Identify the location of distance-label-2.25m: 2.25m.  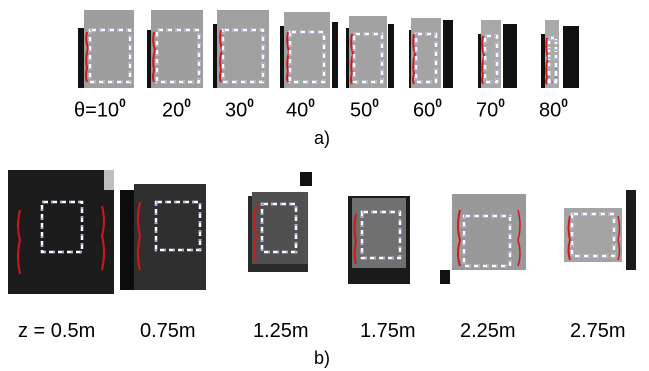
(488, 331).